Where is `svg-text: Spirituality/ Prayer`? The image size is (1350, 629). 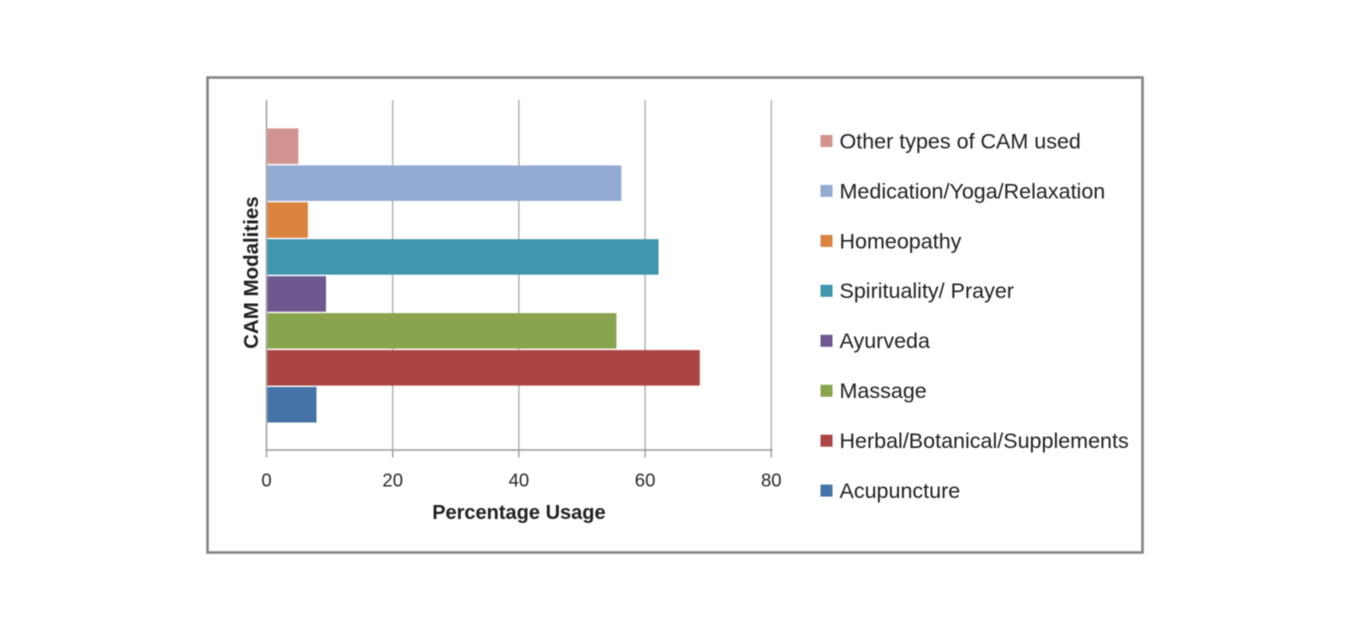 svg-text: Spirituality/ Prayer is located at coordinates (927, 291).